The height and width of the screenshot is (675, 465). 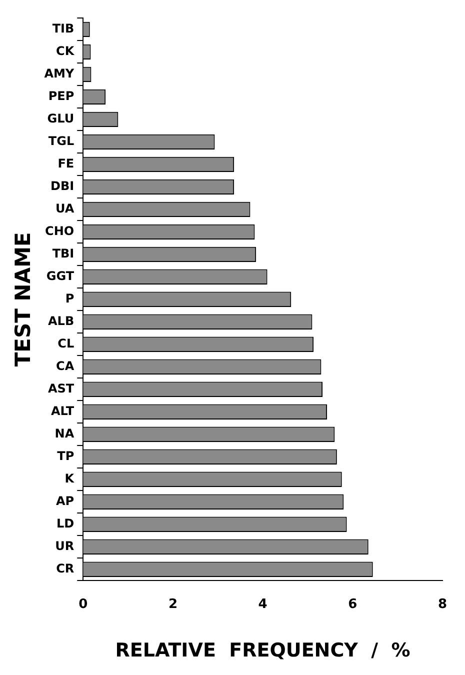 I want to click on y-tick-label: ALB, so click(x=61, y=321).